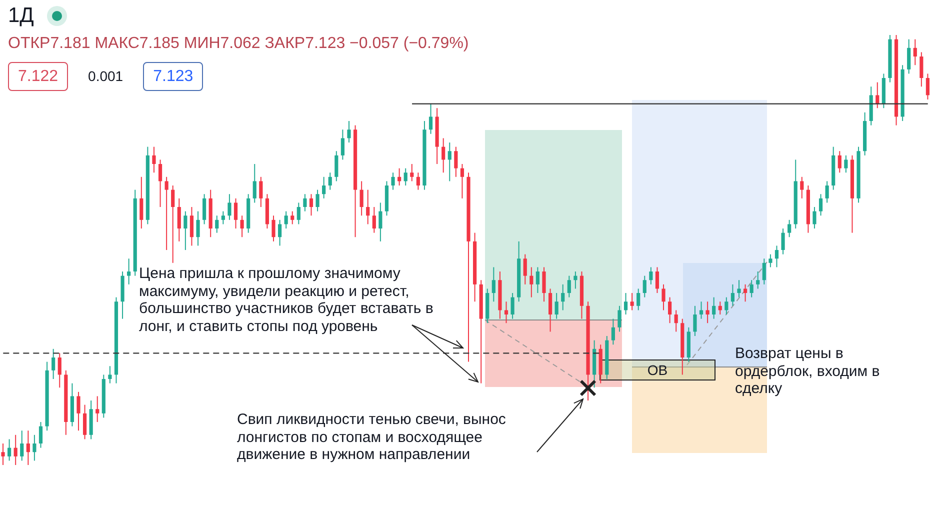 The image size is (941, 513). What do you see at coordinates (21, 16) in the screenshot?
I see `chart-title: 1Д` at bounding box center [21, 16].